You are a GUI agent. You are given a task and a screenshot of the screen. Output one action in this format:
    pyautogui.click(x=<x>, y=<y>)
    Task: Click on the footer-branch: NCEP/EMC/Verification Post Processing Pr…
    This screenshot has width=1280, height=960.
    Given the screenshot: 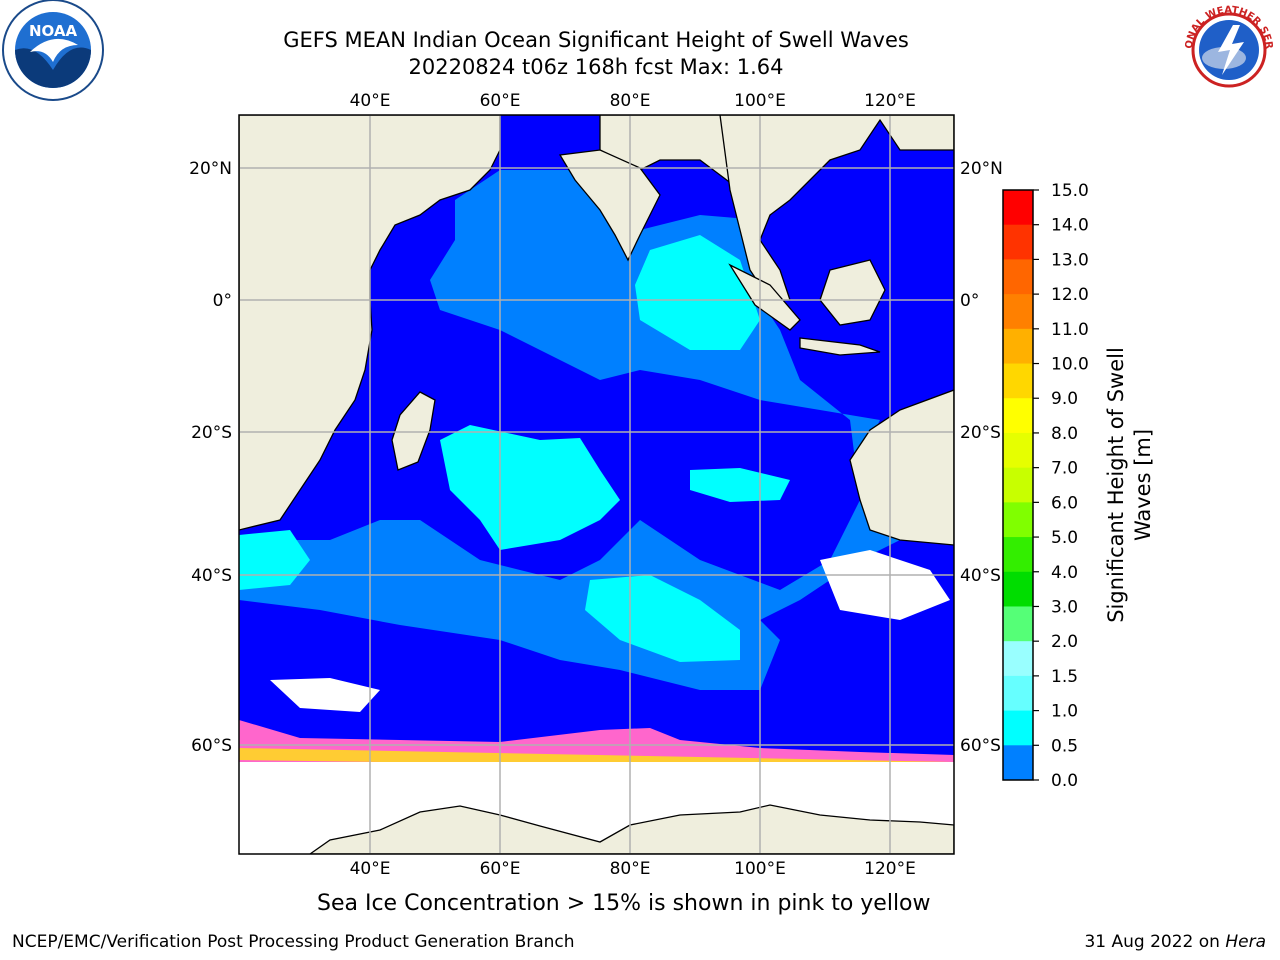 What is the action you would take?
    pyautogui.click(x=293, y=942)
    